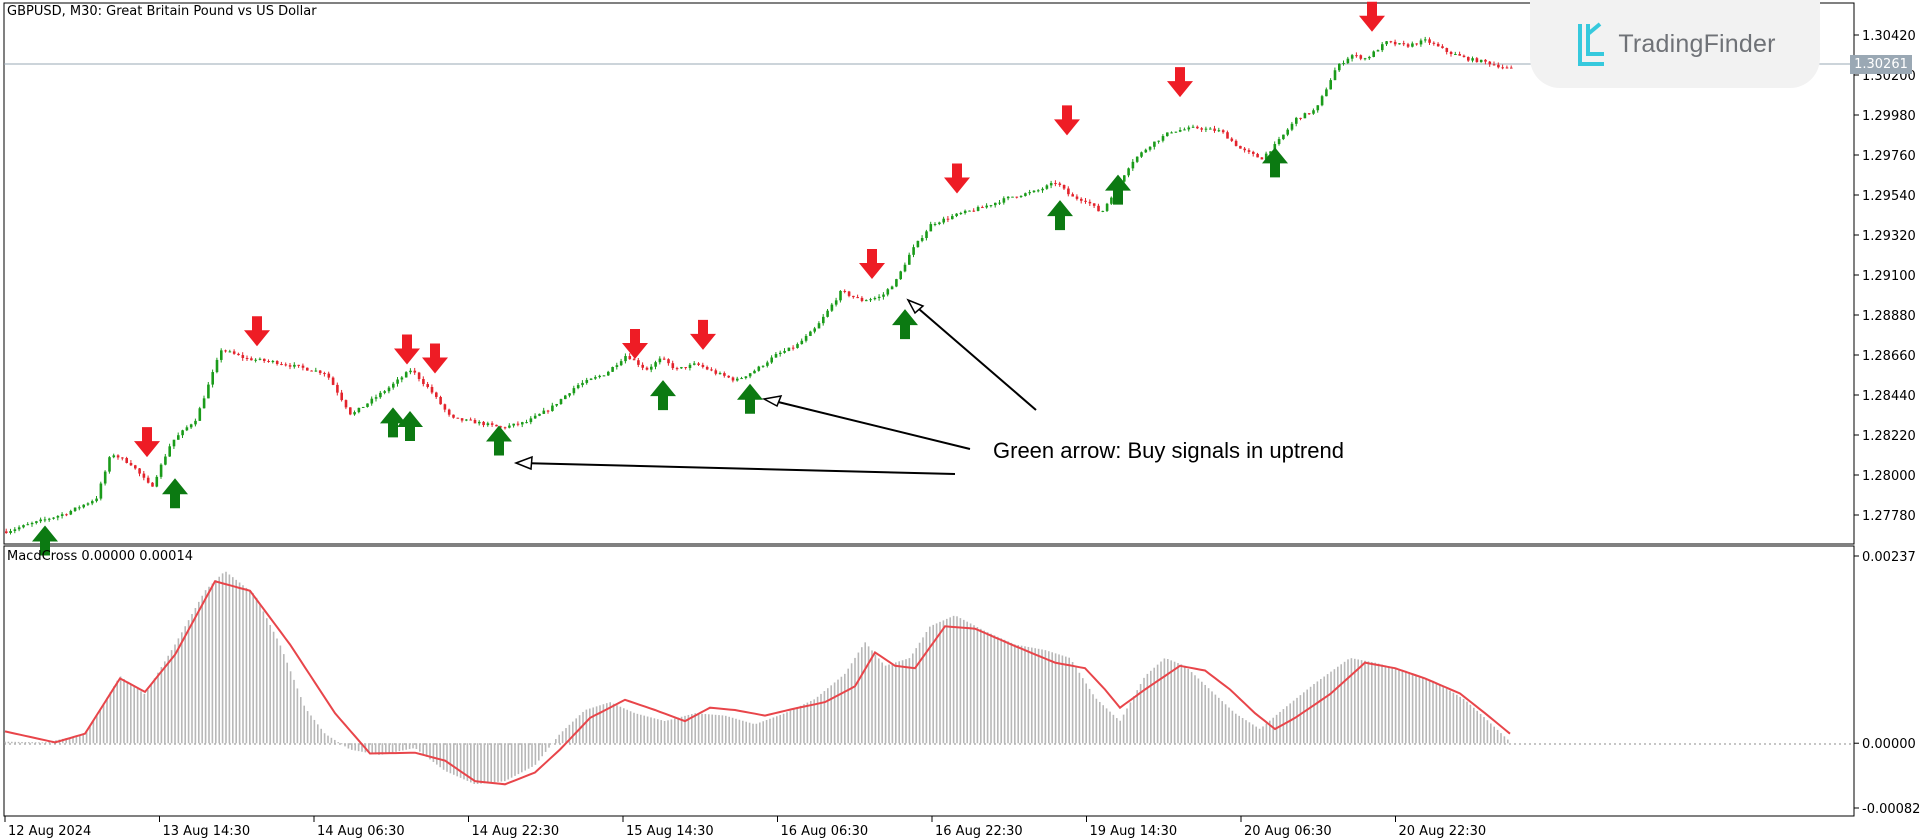 This screenshot has width=1920, height=840. What do you see at coordinates (1889, 36) in the screenshot?
I see `price-tick-label: 1.30420` at bounding box center [1889, 36].